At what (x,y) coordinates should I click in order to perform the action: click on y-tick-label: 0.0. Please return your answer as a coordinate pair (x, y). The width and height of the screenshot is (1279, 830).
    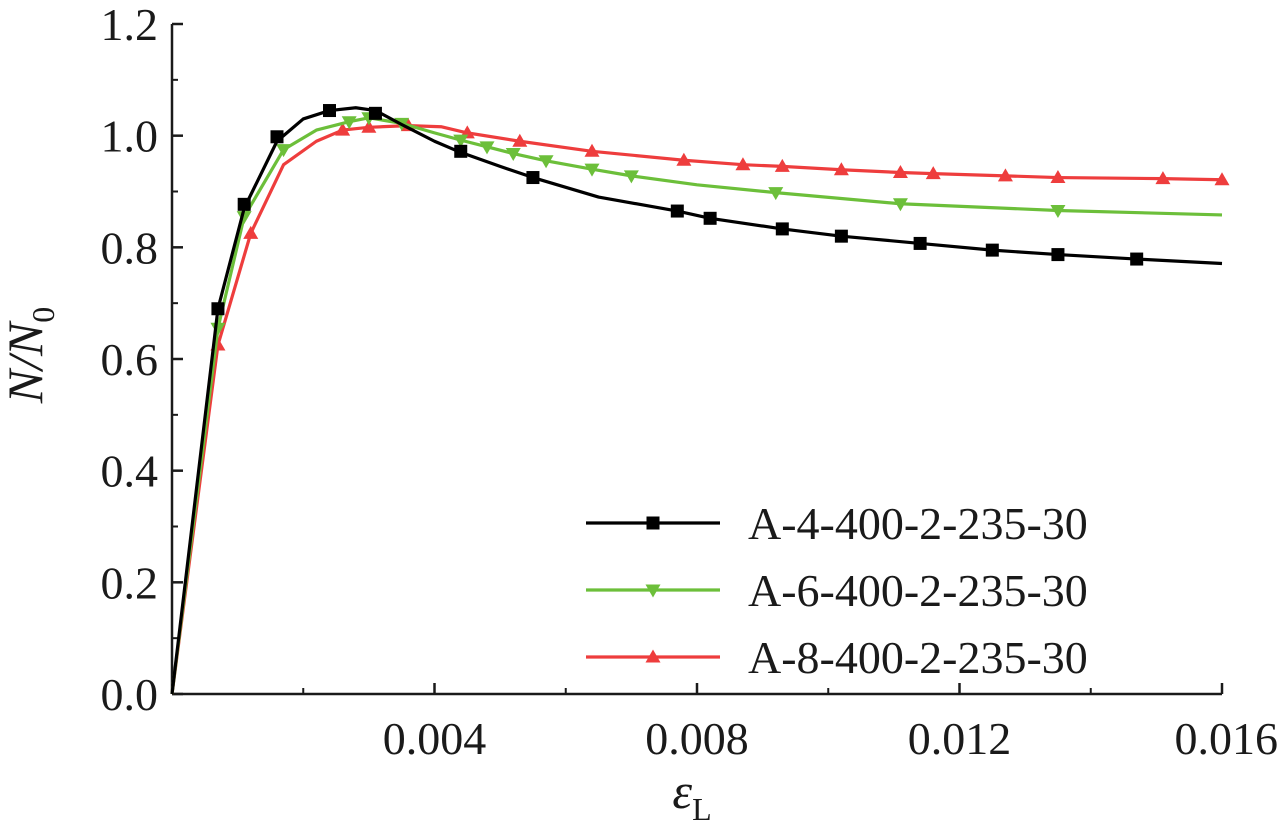
    Looking at the image, I should click on (130, 694).